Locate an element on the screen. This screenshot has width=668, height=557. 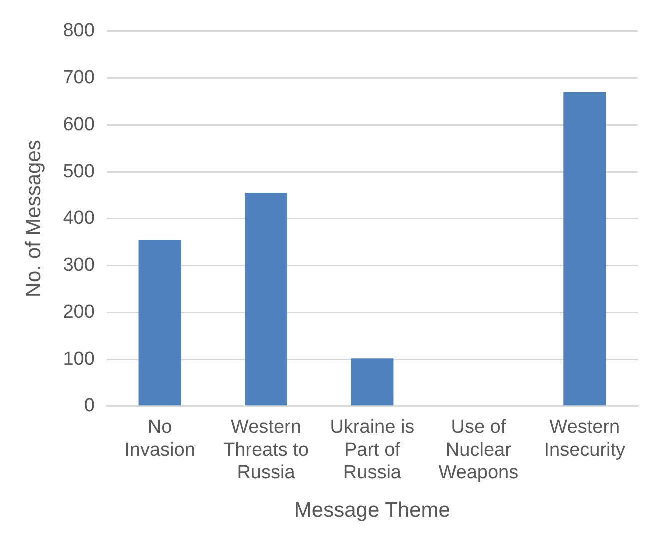
y-tick-label: 400 is located at coordinates (79, 219).